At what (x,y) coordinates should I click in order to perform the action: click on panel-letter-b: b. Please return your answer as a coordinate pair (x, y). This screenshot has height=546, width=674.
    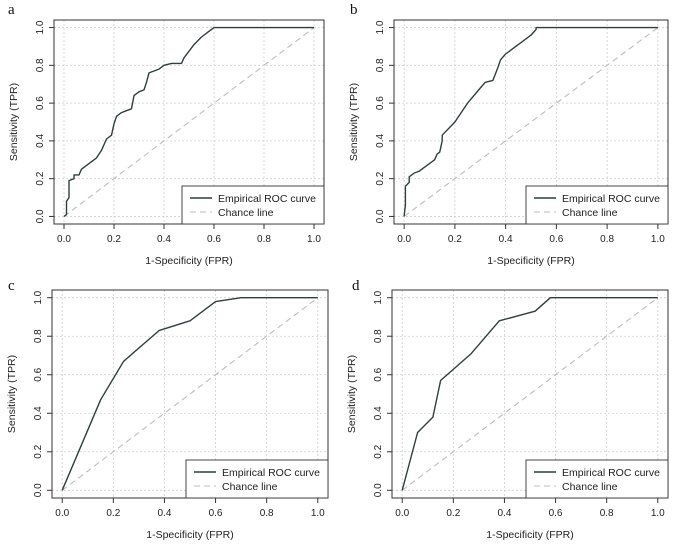
    Looking at the image, I should click on (354, 10).